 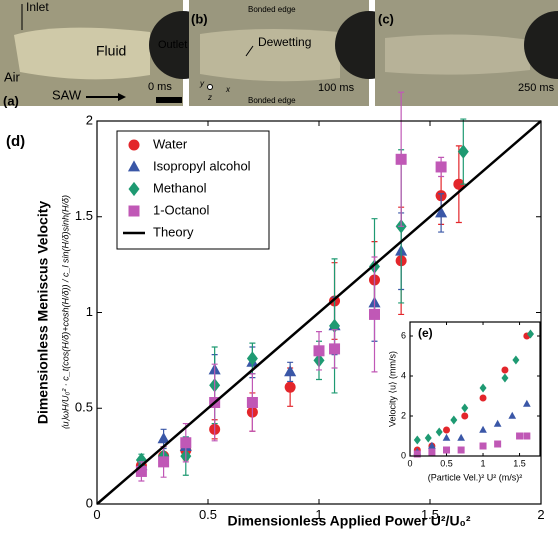 What do you see at coordinates (336, 88) in the screenshot?
I see `photo-text: 100 ms` at bounding box center [336, 88].